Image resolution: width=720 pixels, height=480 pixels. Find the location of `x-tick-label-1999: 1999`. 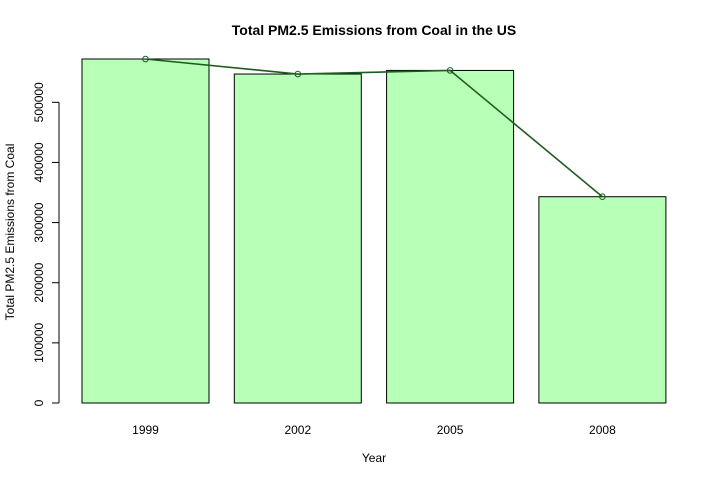

x-tick-label-1999: 1999 is located at coordinates (145, 430).